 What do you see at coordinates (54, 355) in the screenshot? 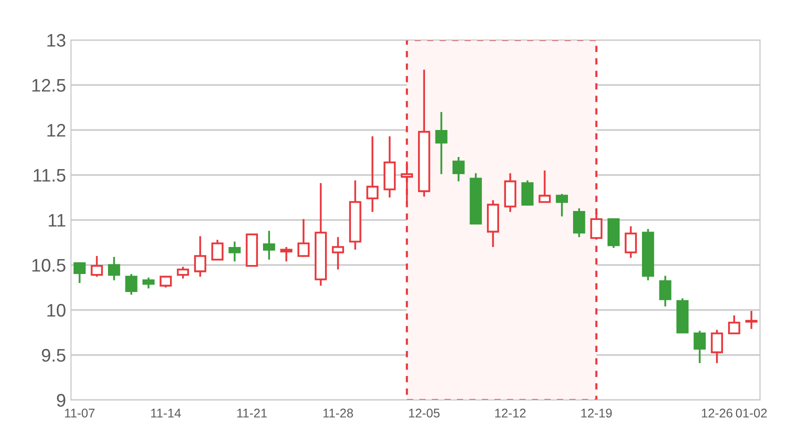
I see `y-tick-label: 9.5` at bounding box center [54, 355].